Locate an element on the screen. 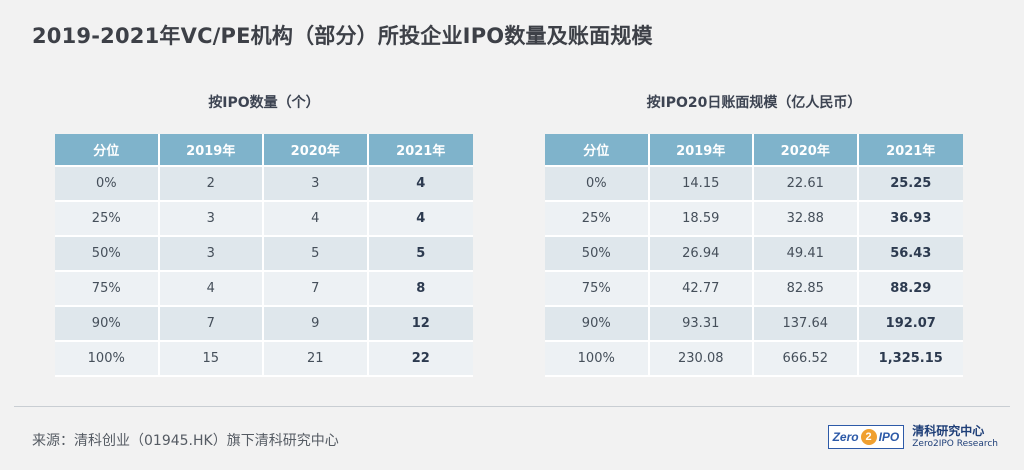  table-row: 50% 26.94 49.41 56.43 is located at coordinates (754, 254).